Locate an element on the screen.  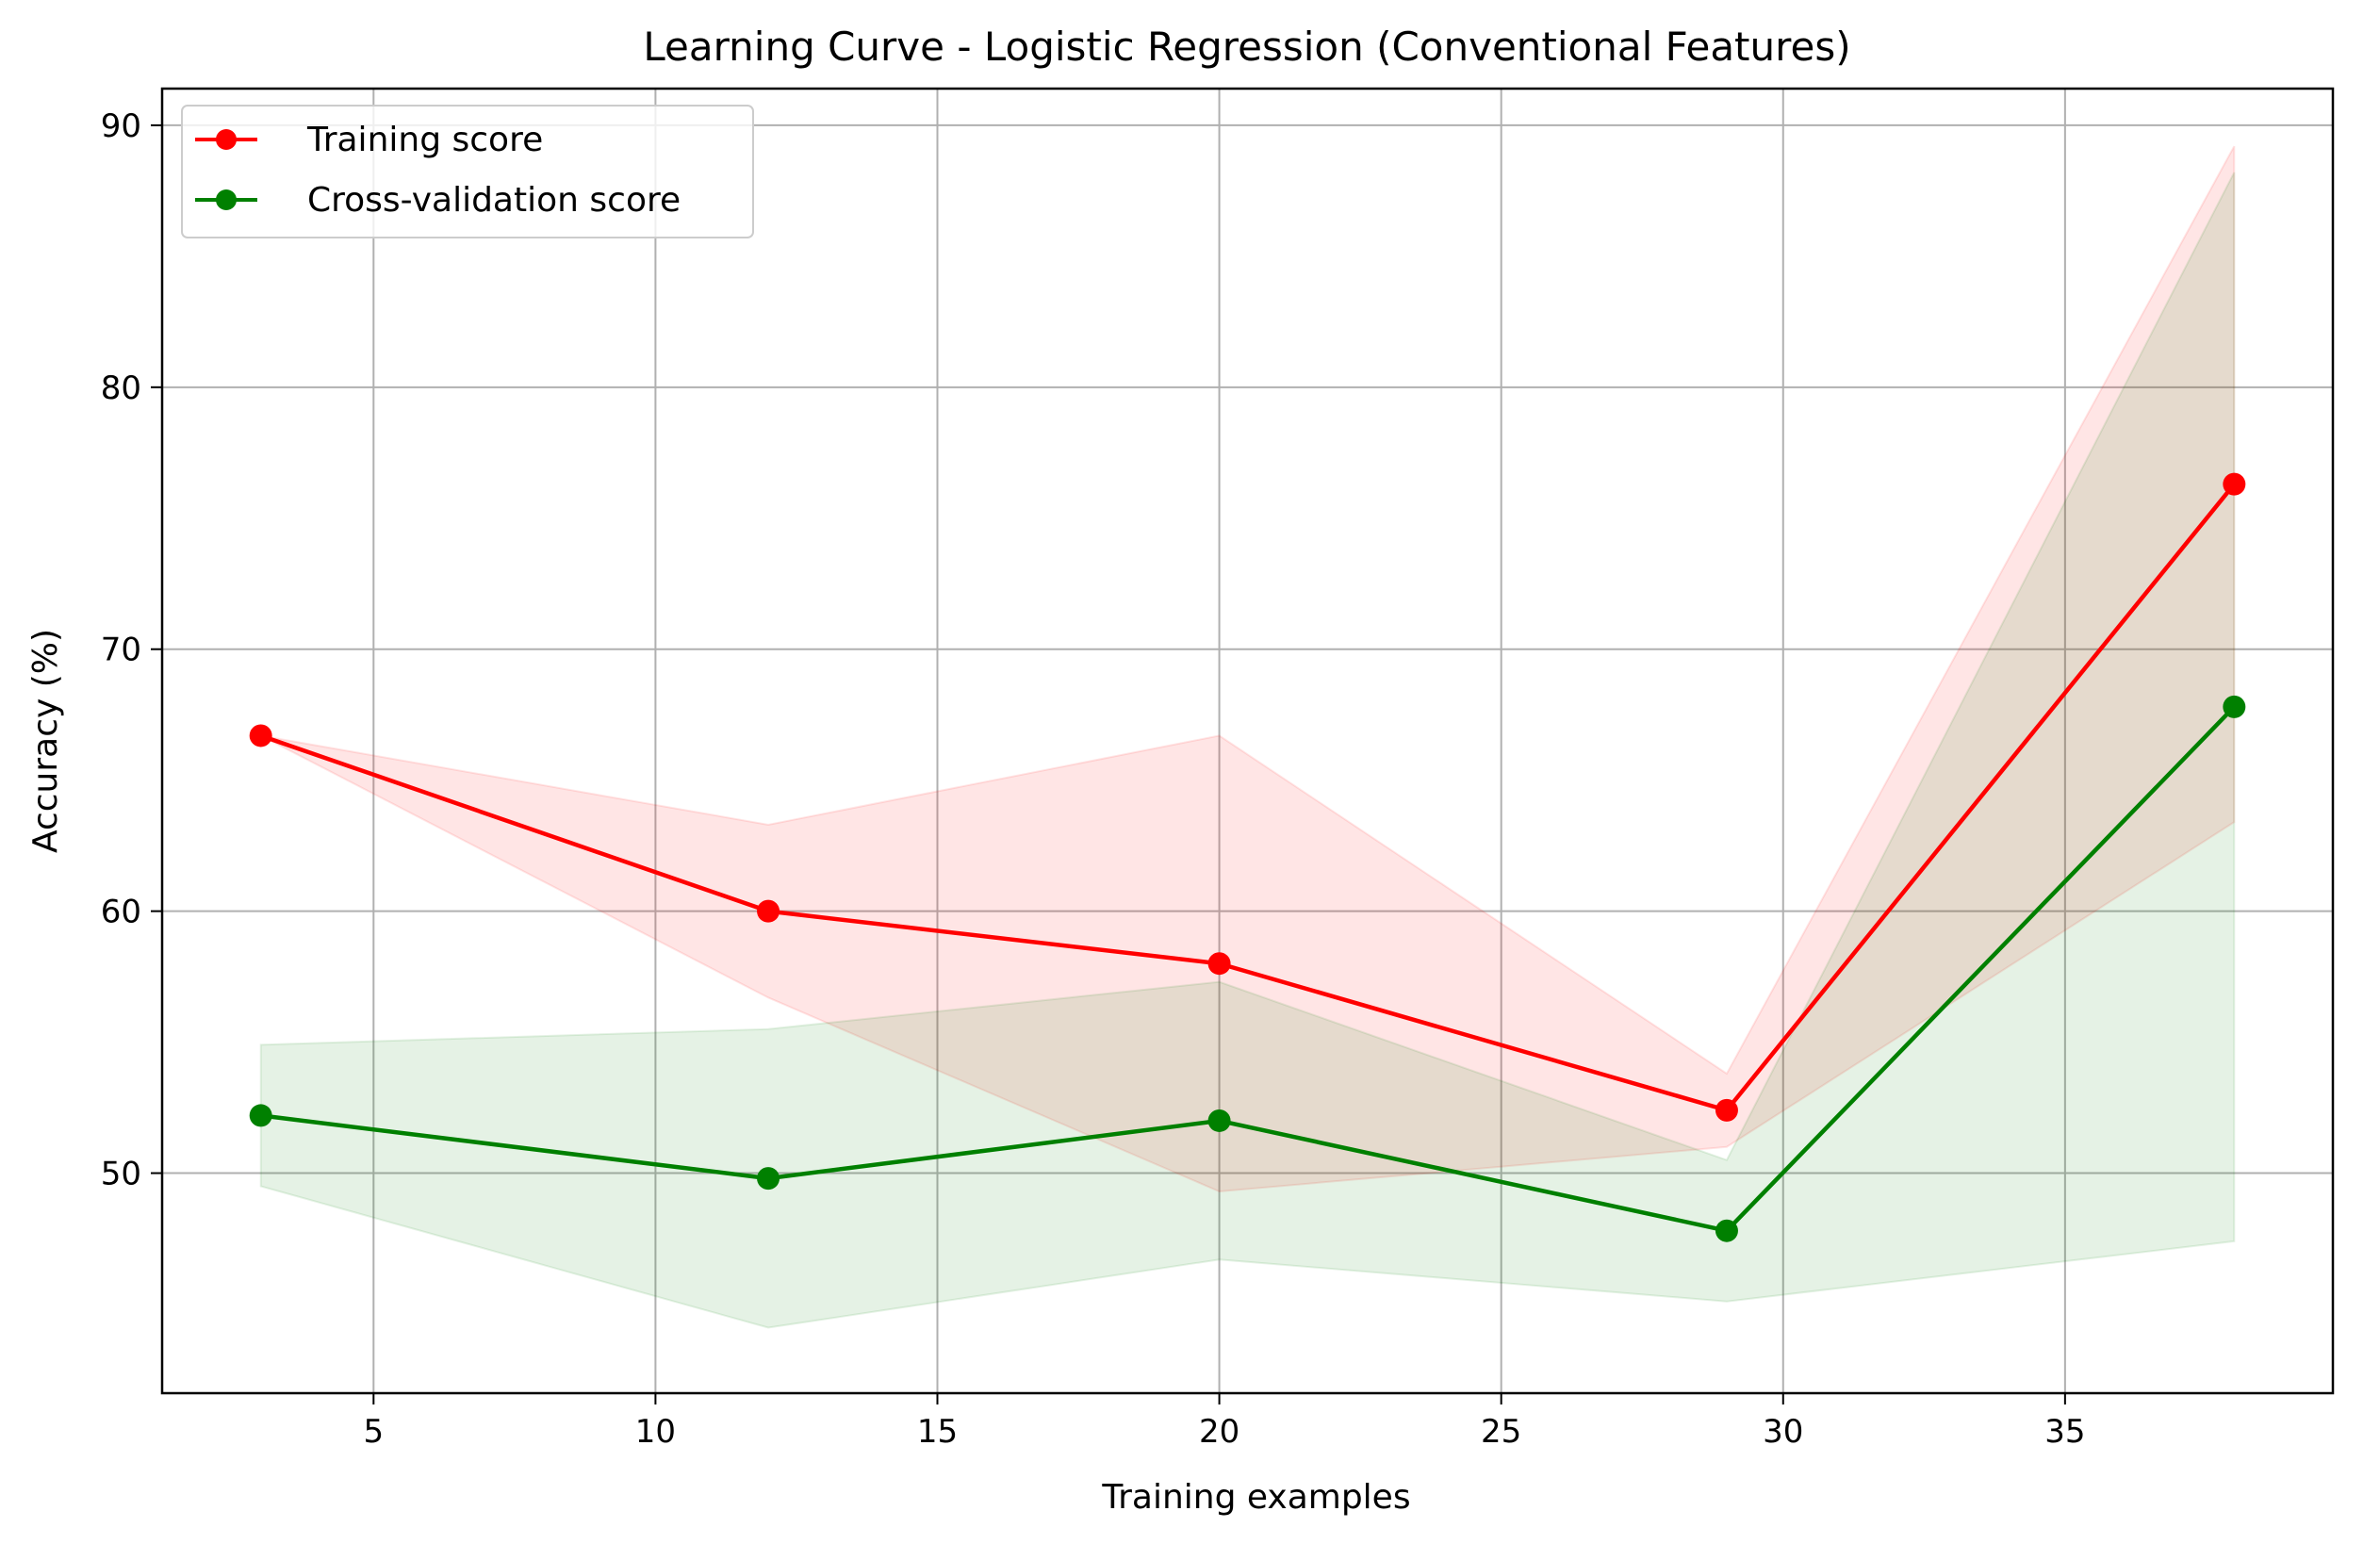
legend: Training score Cross-validation score is located at coordinates (467, 171).